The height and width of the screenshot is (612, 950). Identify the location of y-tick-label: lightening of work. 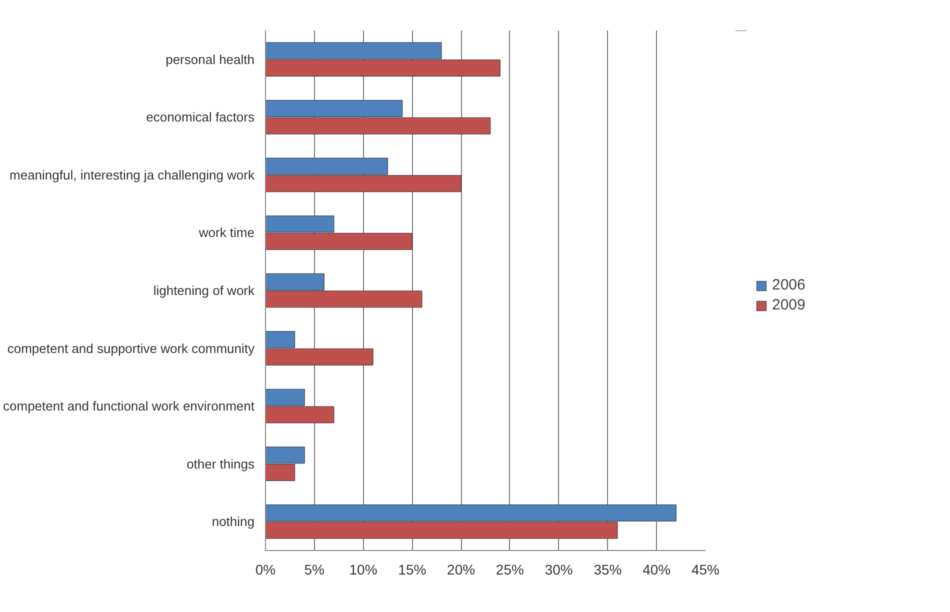
(204, 290).